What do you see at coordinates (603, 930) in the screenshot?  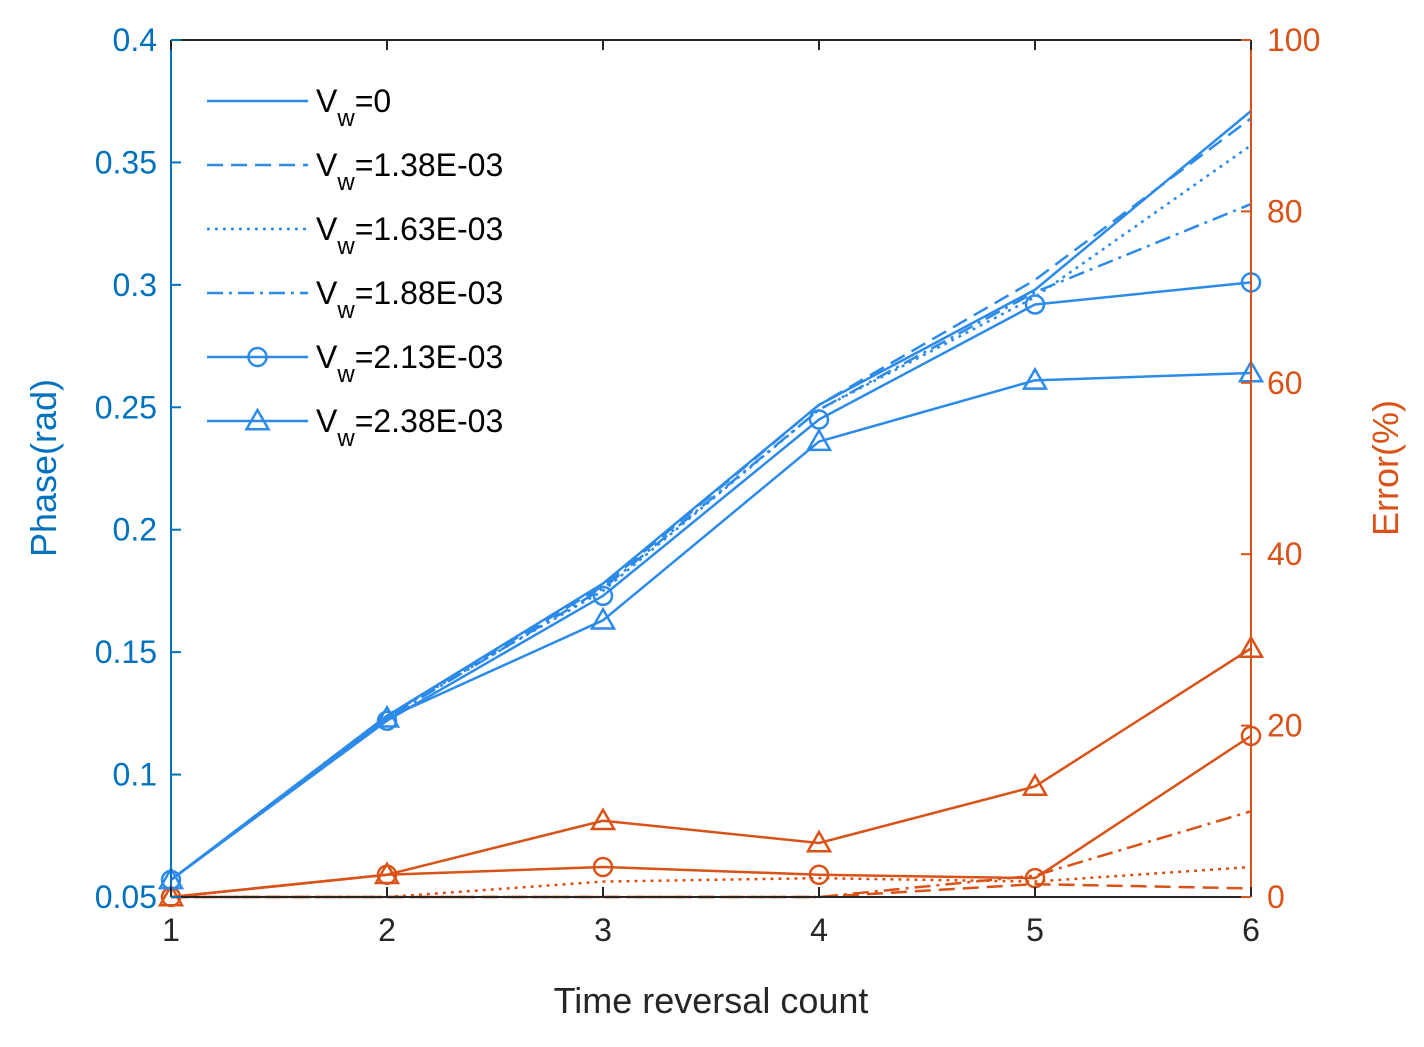 I see `x-tick-label-2: 3` at bounding box center [603, 930].